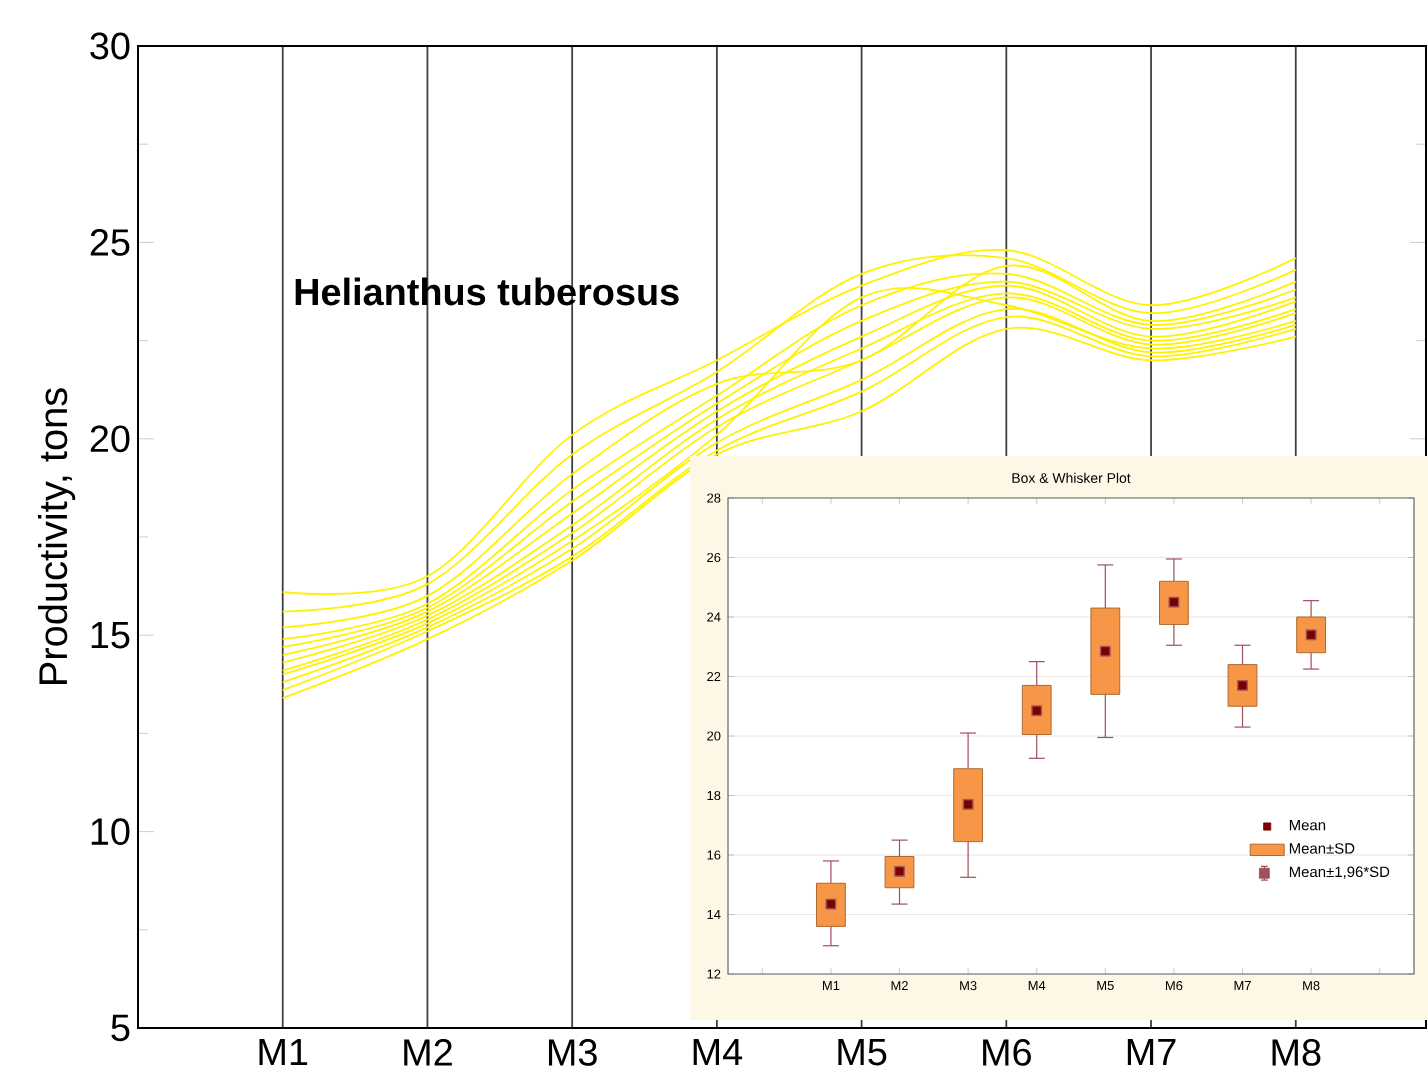  What do you see at coordinates (428, 1052) in the screenshot?
I see `x-tick-label: M2` at bounding box center [428, 1052].